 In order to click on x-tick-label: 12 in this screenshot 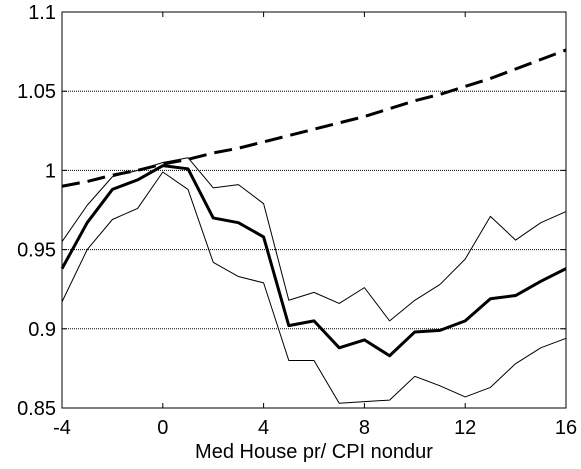, I will do `click(465, 428)`.